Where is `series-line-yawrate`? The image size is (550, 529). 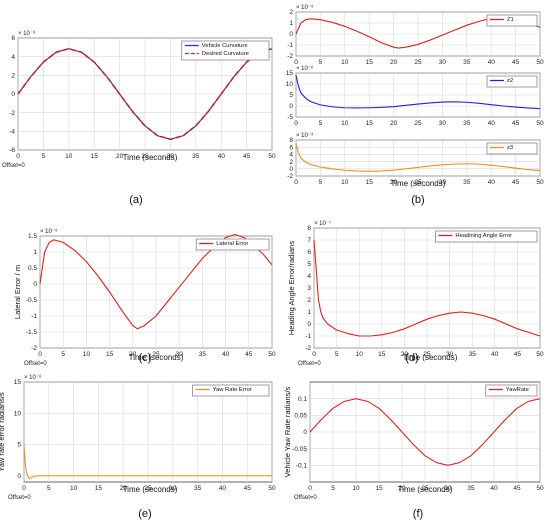 series-line-yawrate is located at coordinates (425, 432).